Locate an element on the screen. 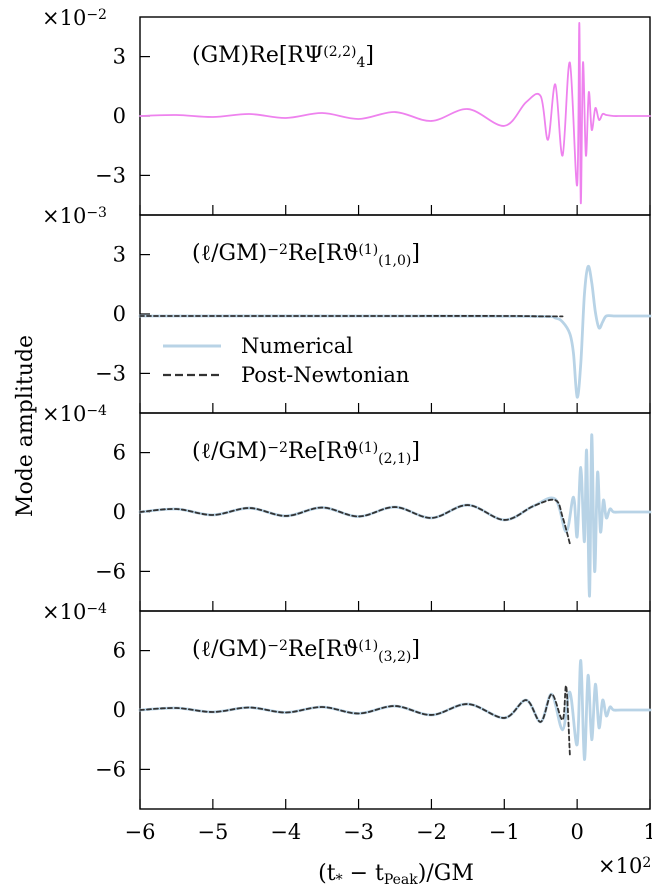  x-tick-label: −1 is located at coordinates (504, 832).